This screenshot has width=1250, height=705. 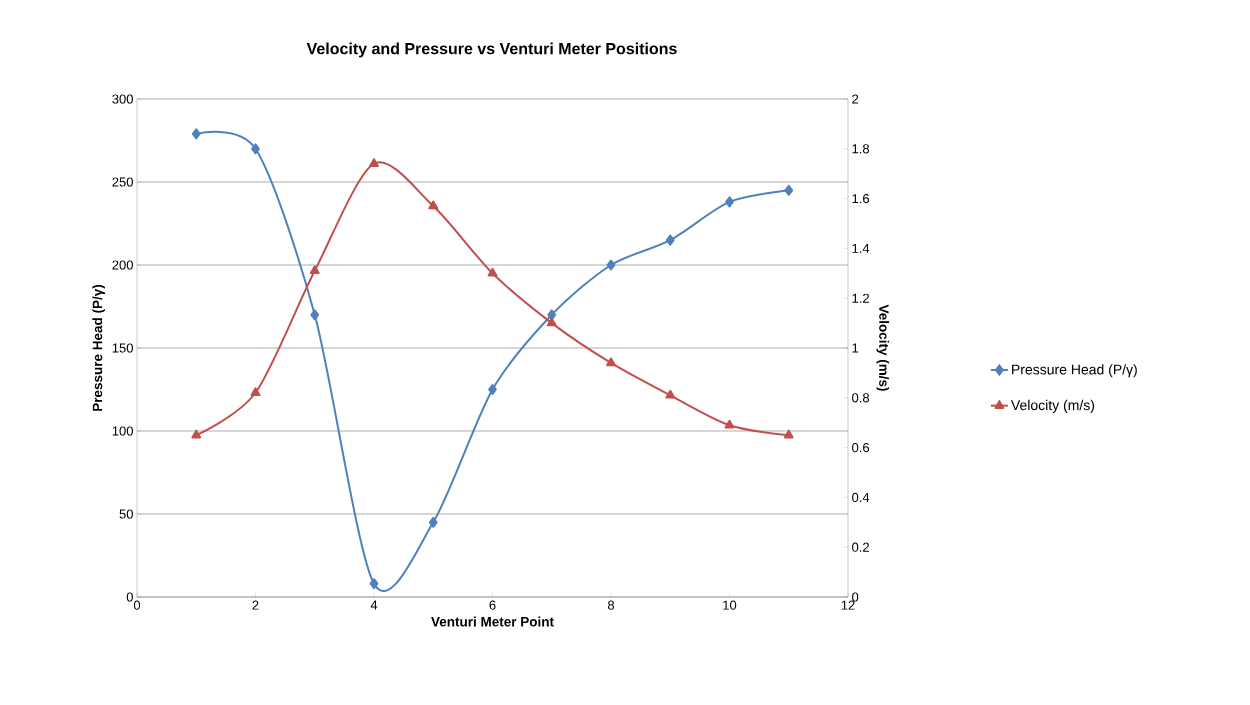 What do you see at coordinates (860, 298) in the screenshot?
I see `y2-tick-label: 1.2` at bounding box center [860, 298].